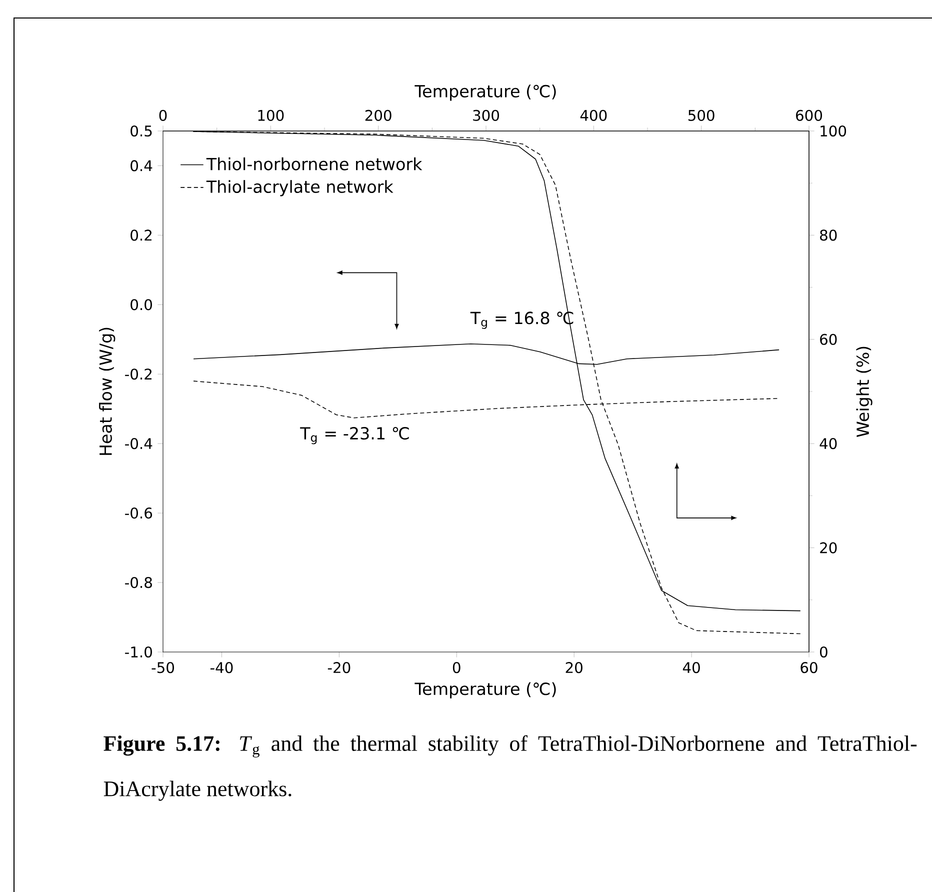 This screenshot has width=932, height=892. What do you see at coordinates (701, 115) in the screenshot?
I see `x-tick-label: 500` at bounding box center [701, 115].